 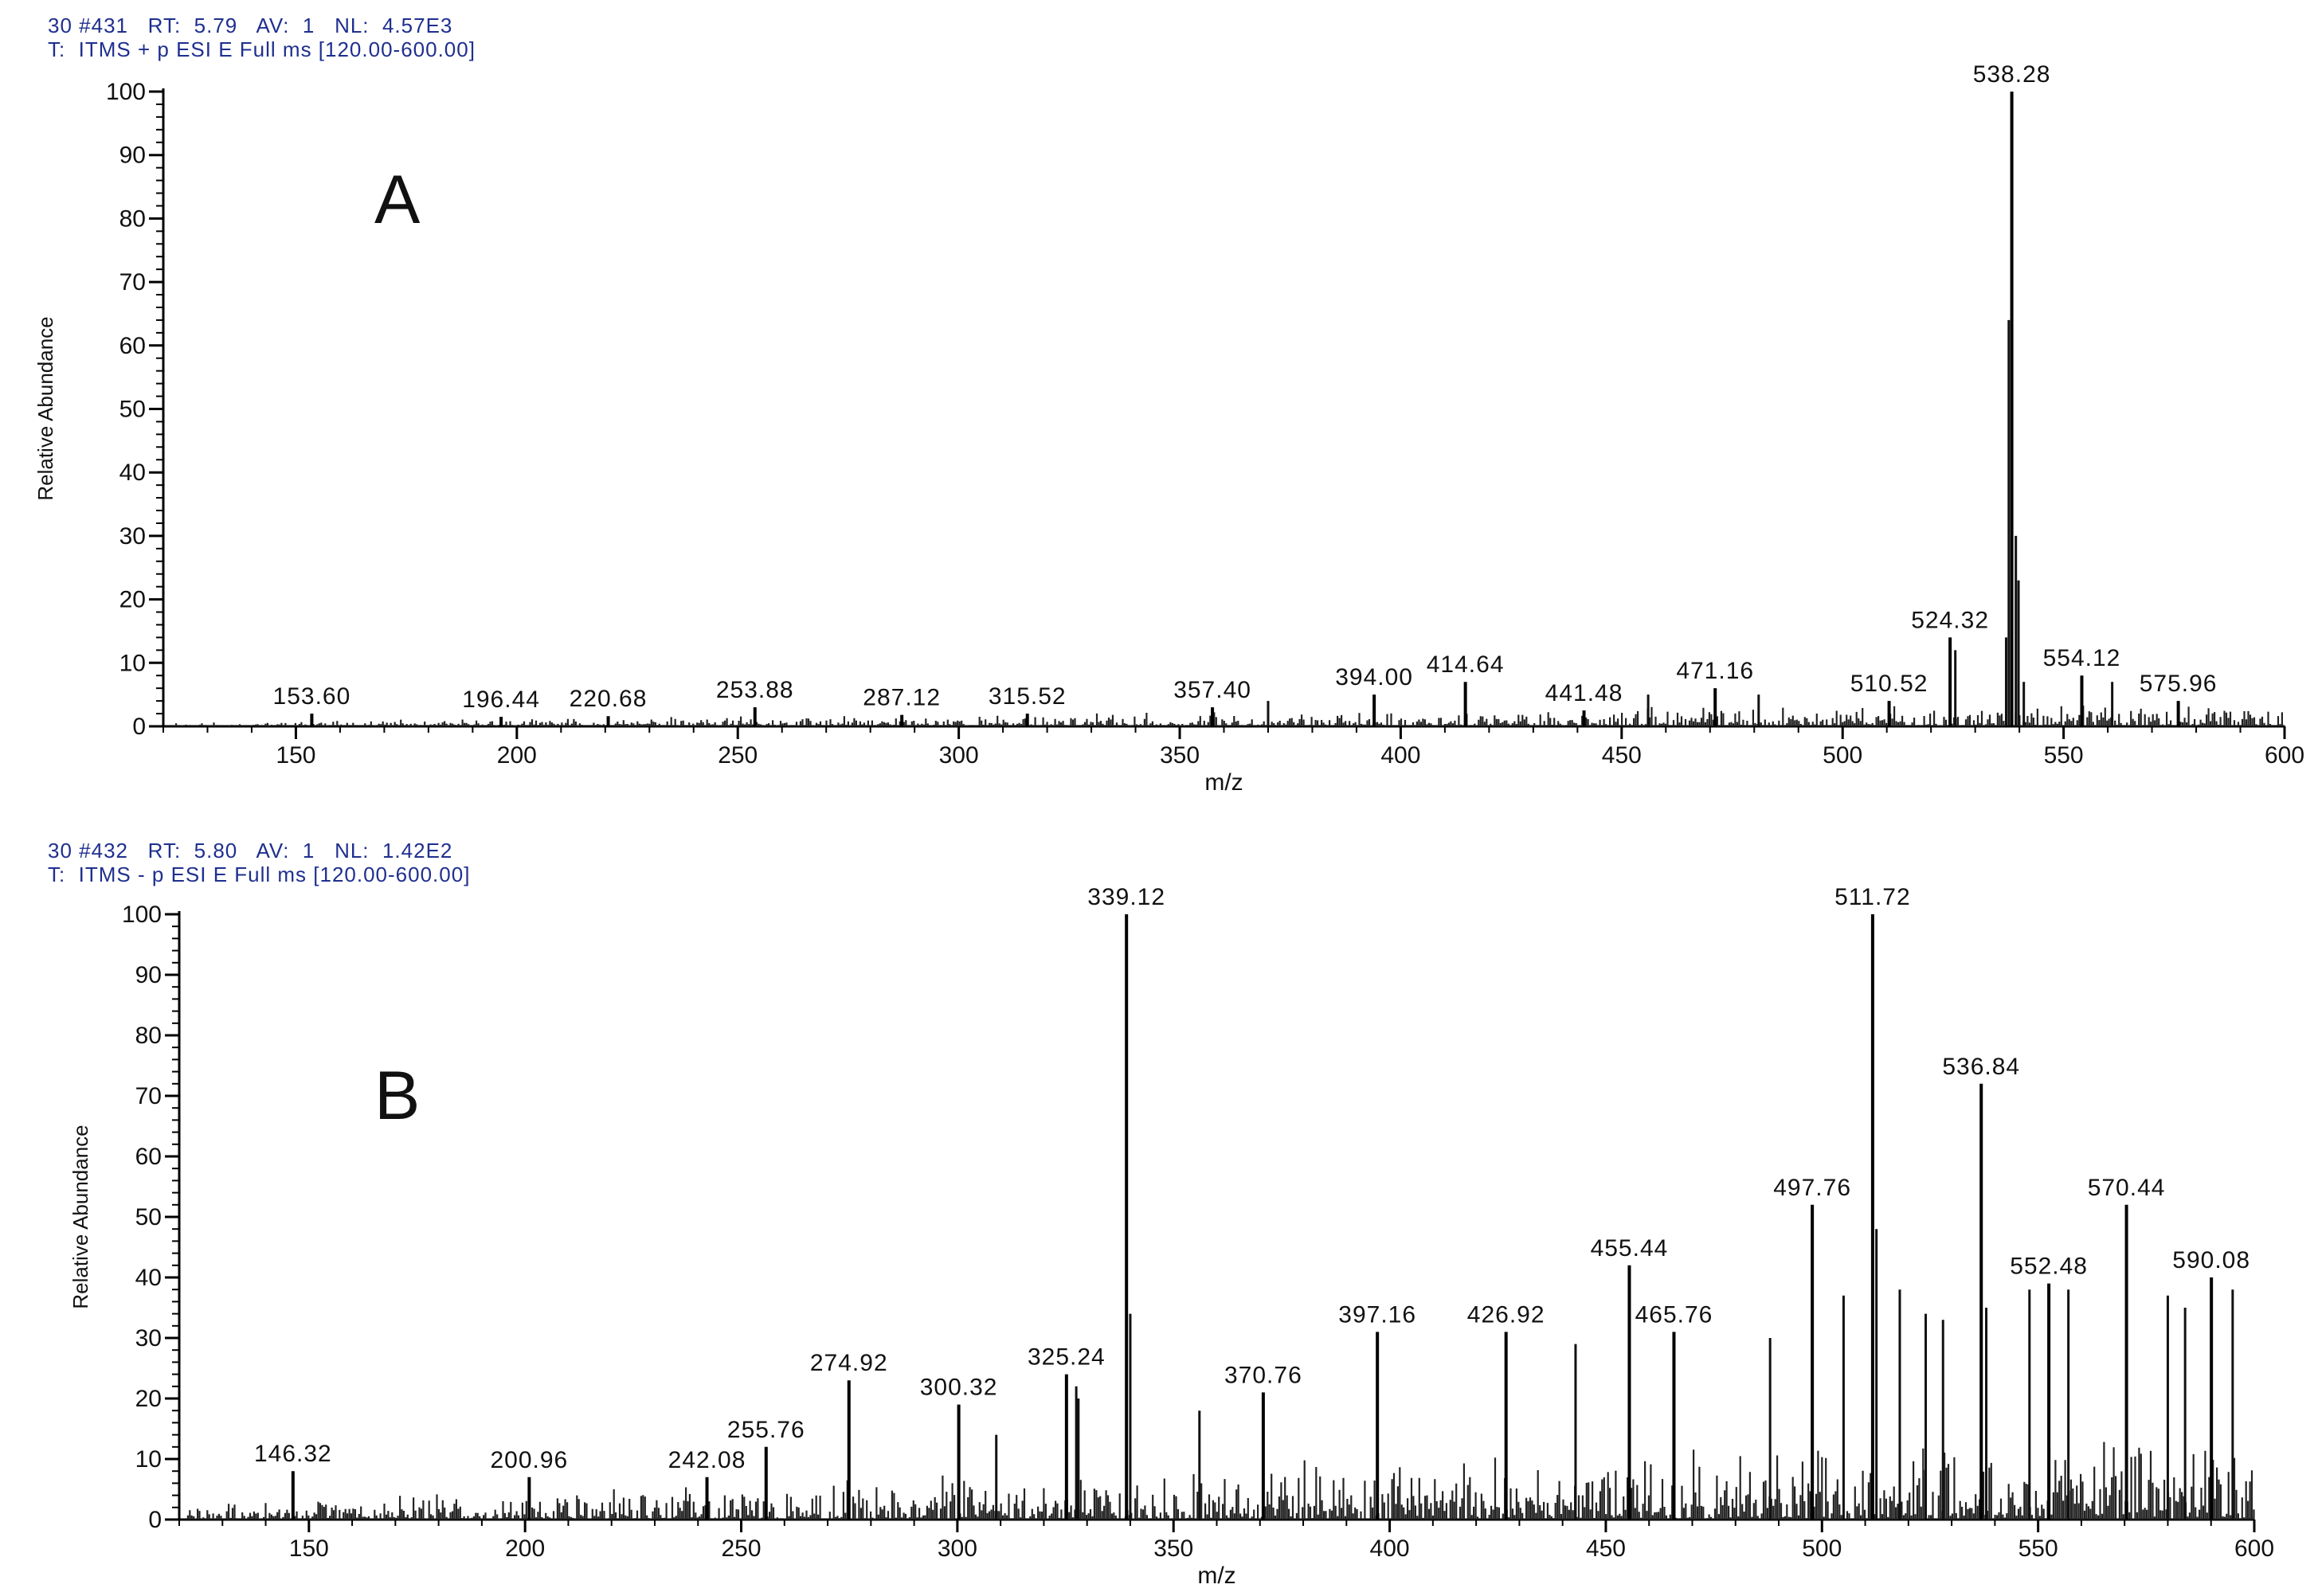 I want to click on peak-label: 465.76, so click(x=1674, y=1314).